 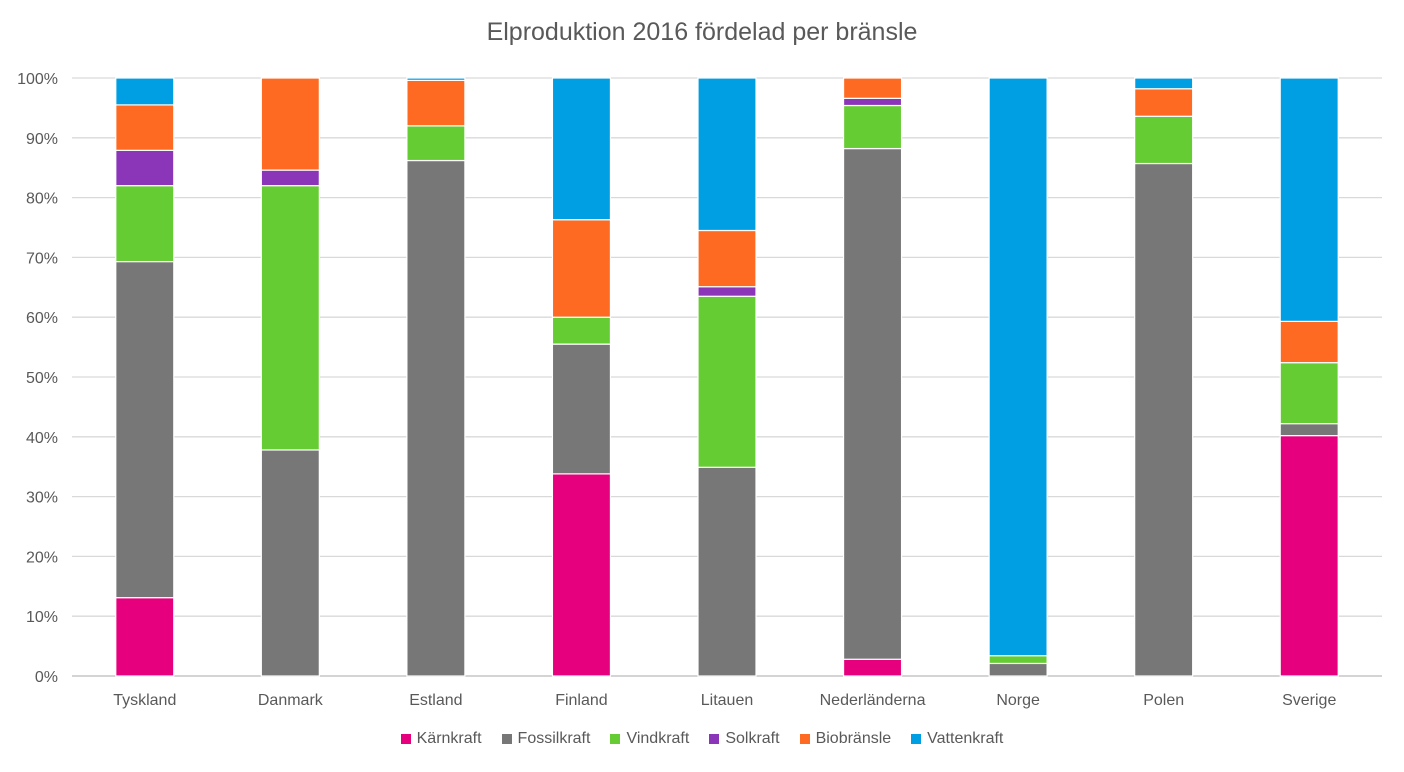 I want to click on x-category-label: Danmark, so click(x=291, y=700).